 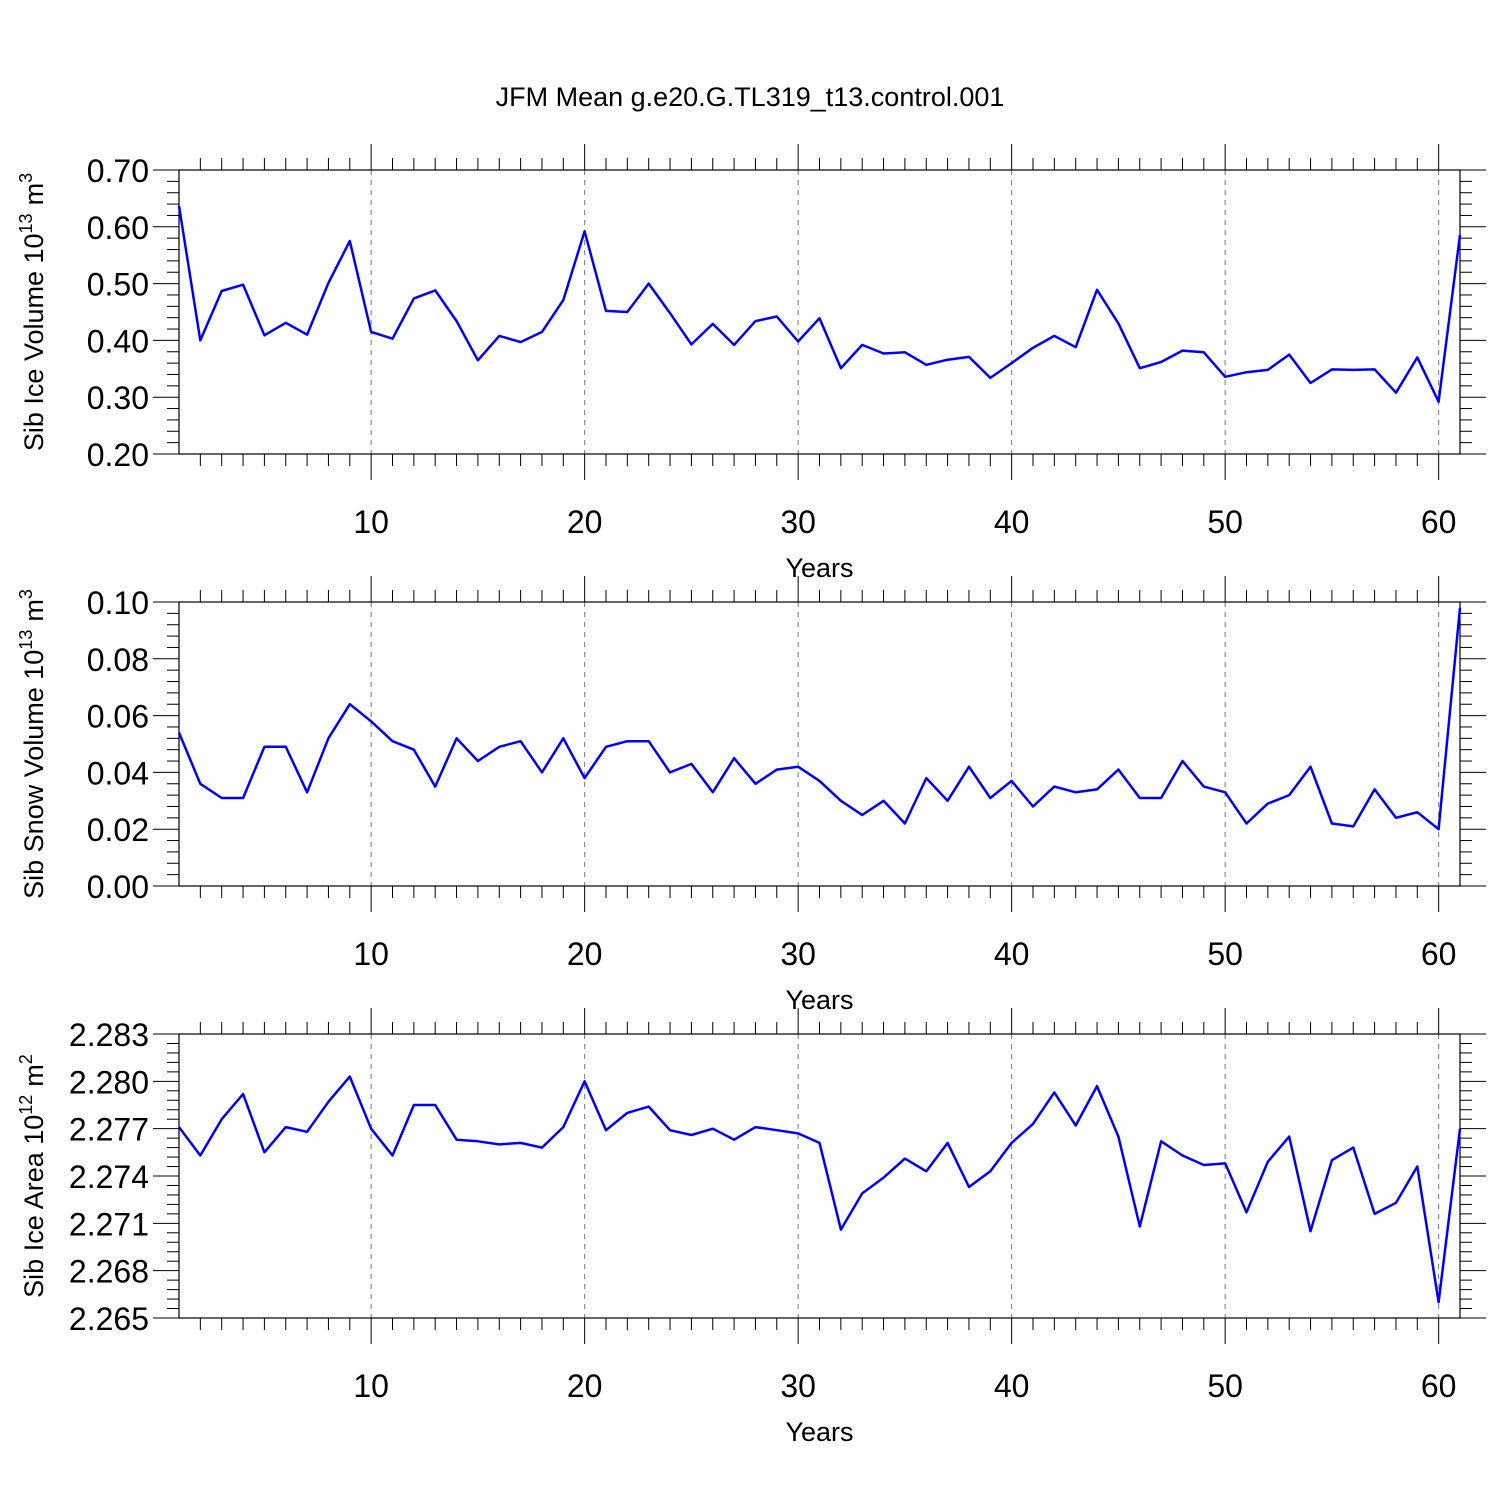 What do you see at coordinates (118, 830) in the screenshot?
I see `y-tick-label: 0.02` at bounding box center [118, 830].